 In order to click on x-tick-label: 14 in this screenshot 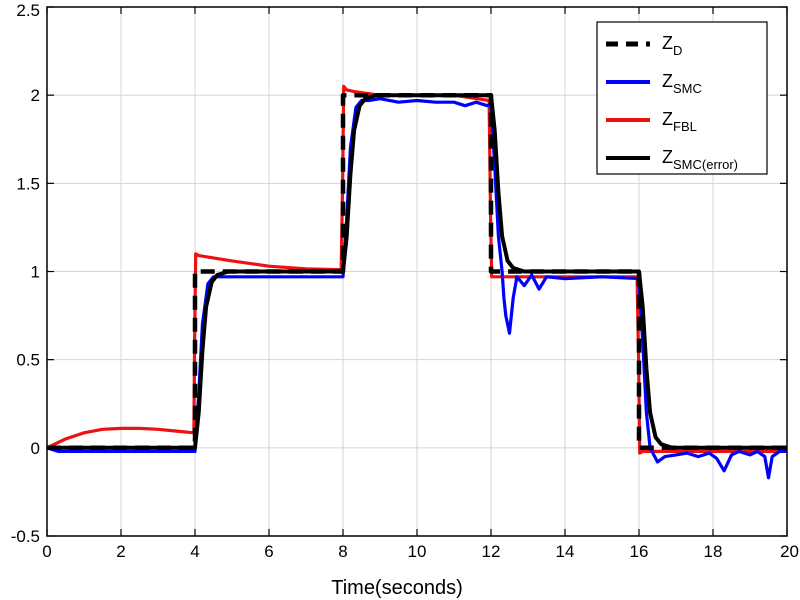, I will do `click(565, 551)`.